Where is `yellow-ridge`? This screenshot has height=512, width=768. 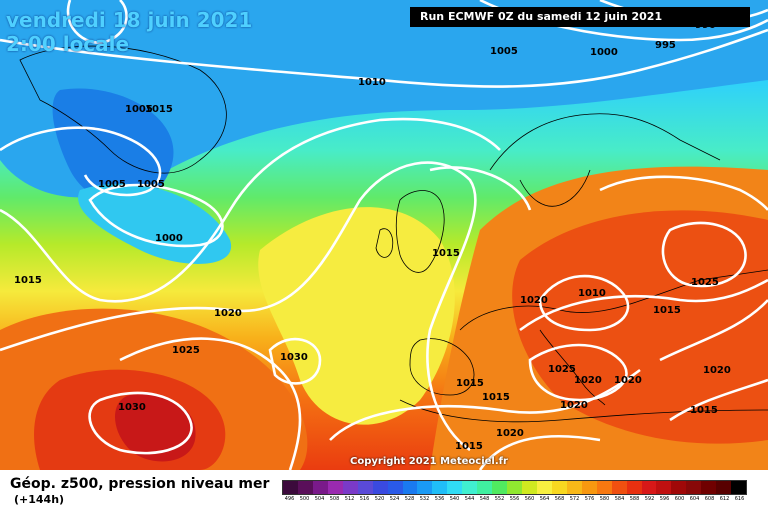
yellow-ridge is located at coordinates (356, 316).